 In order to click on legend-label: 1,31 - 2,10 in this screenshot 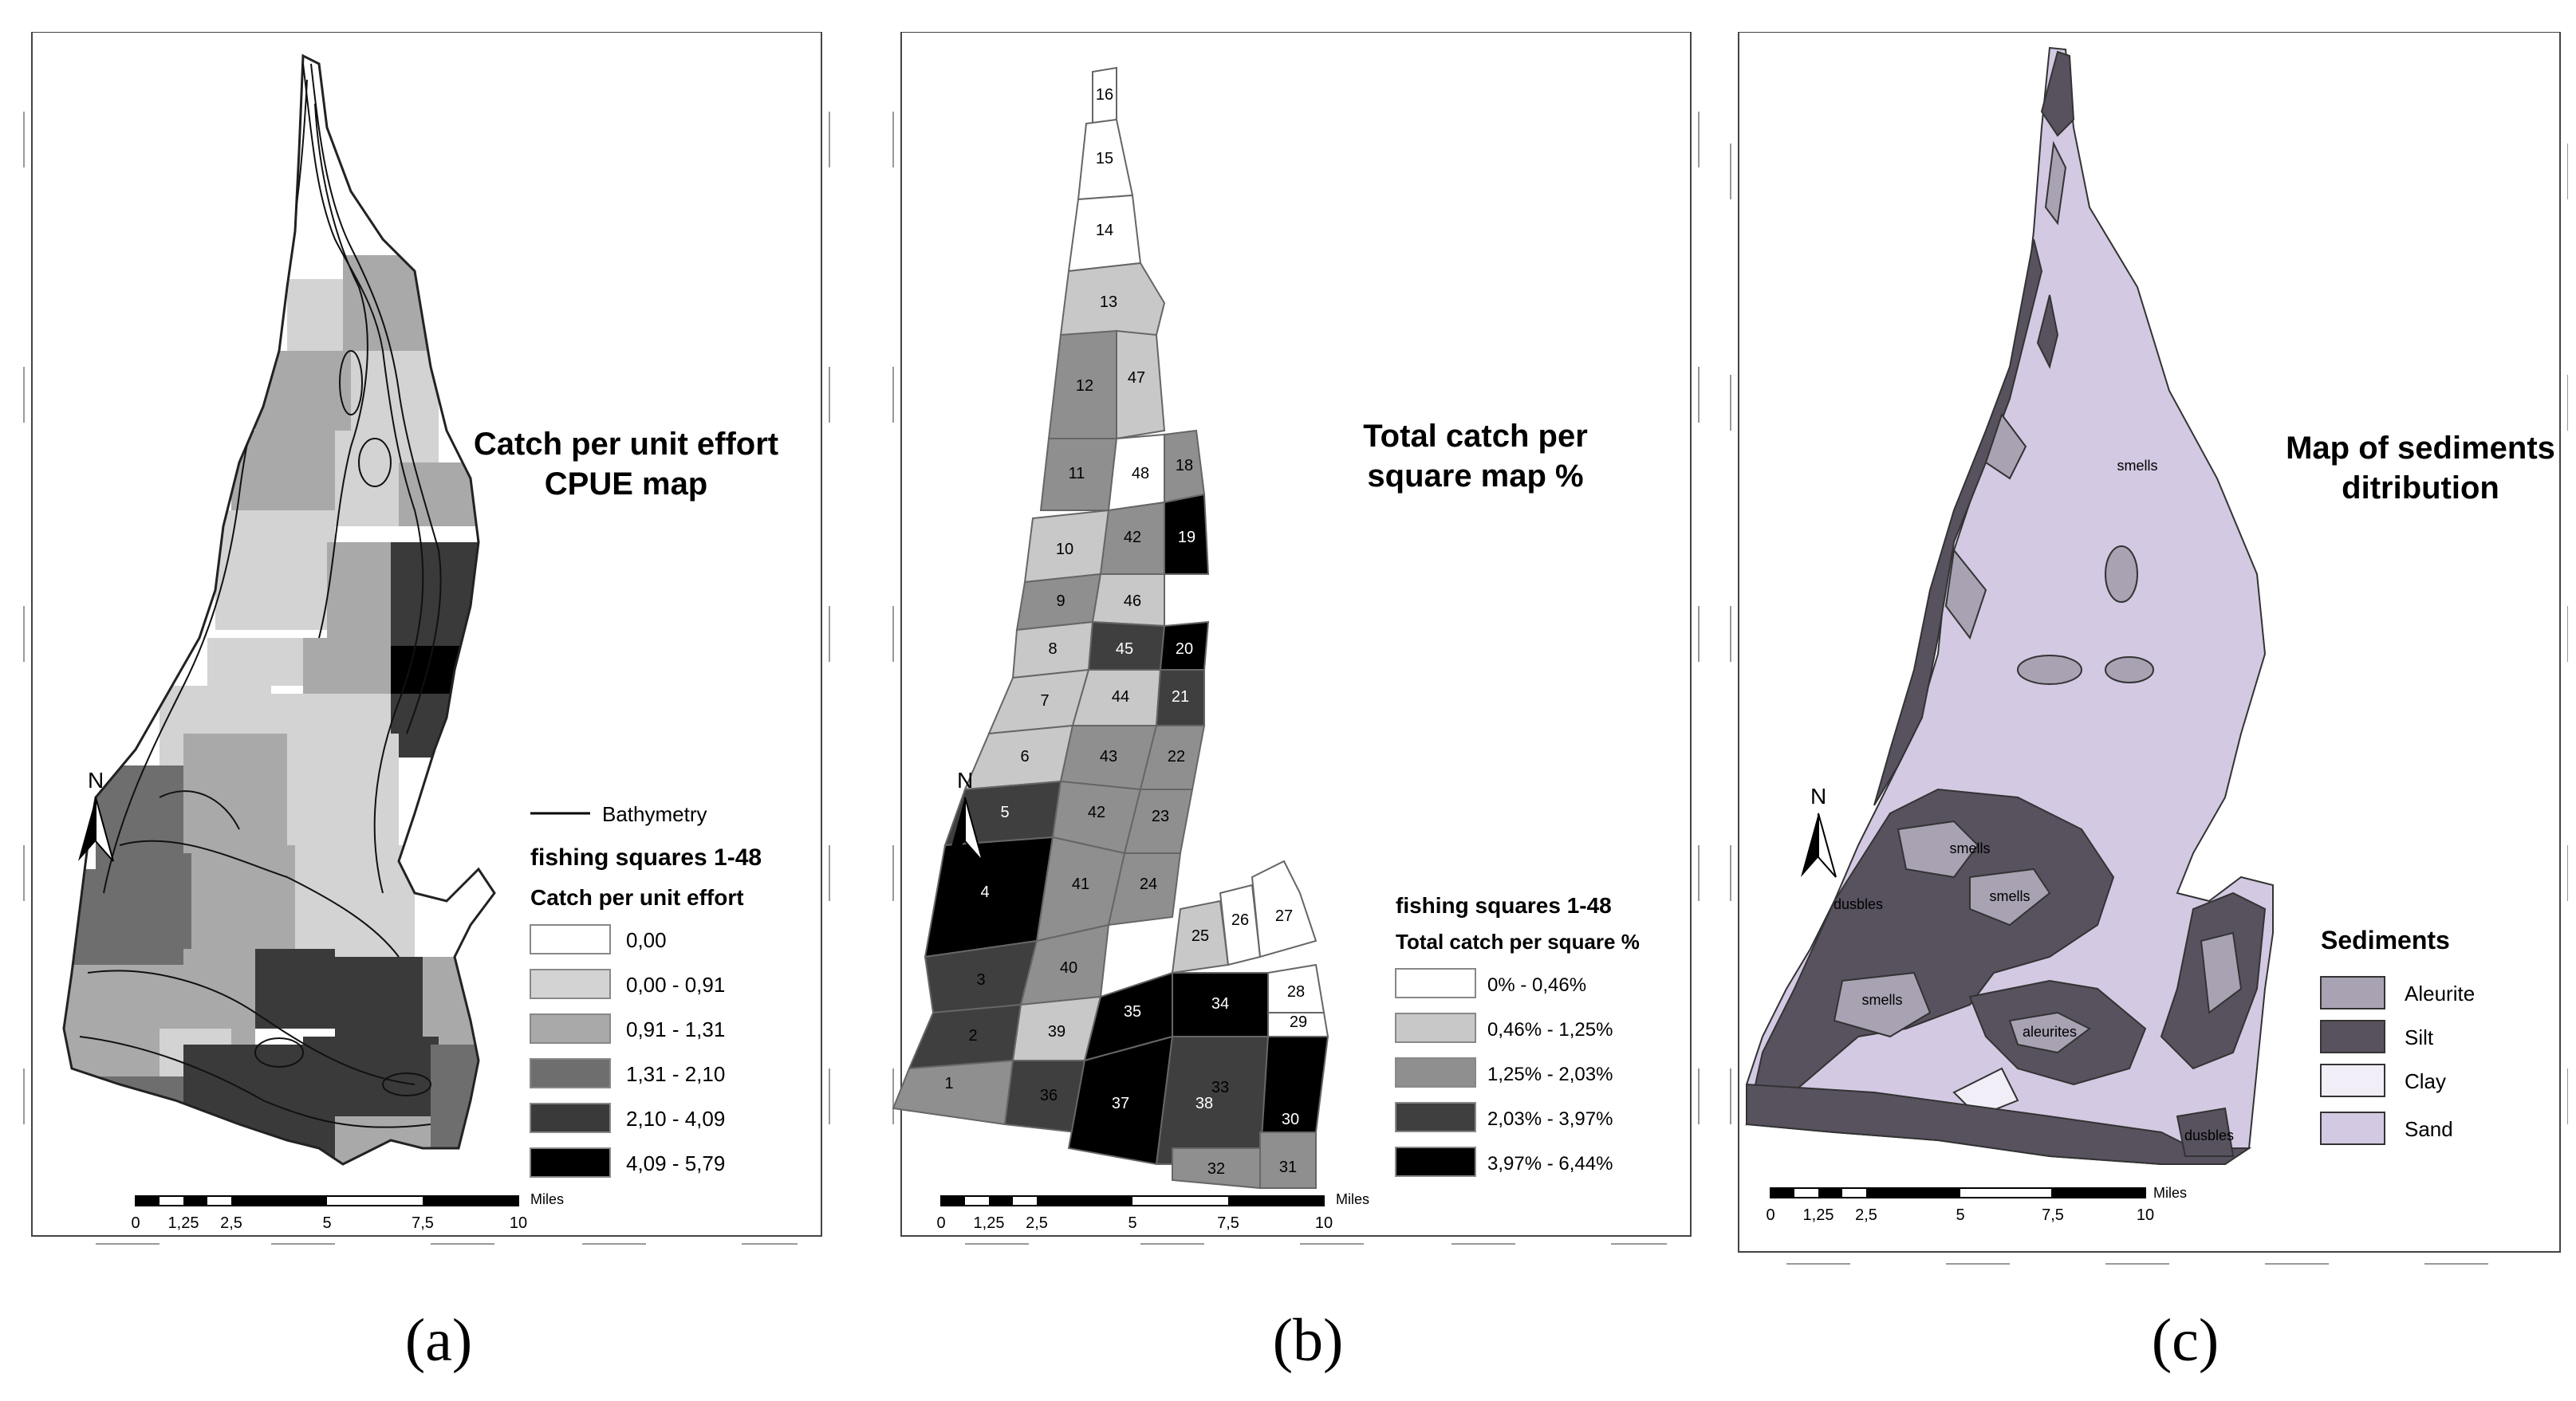, I will do `click(675, 1074)`.